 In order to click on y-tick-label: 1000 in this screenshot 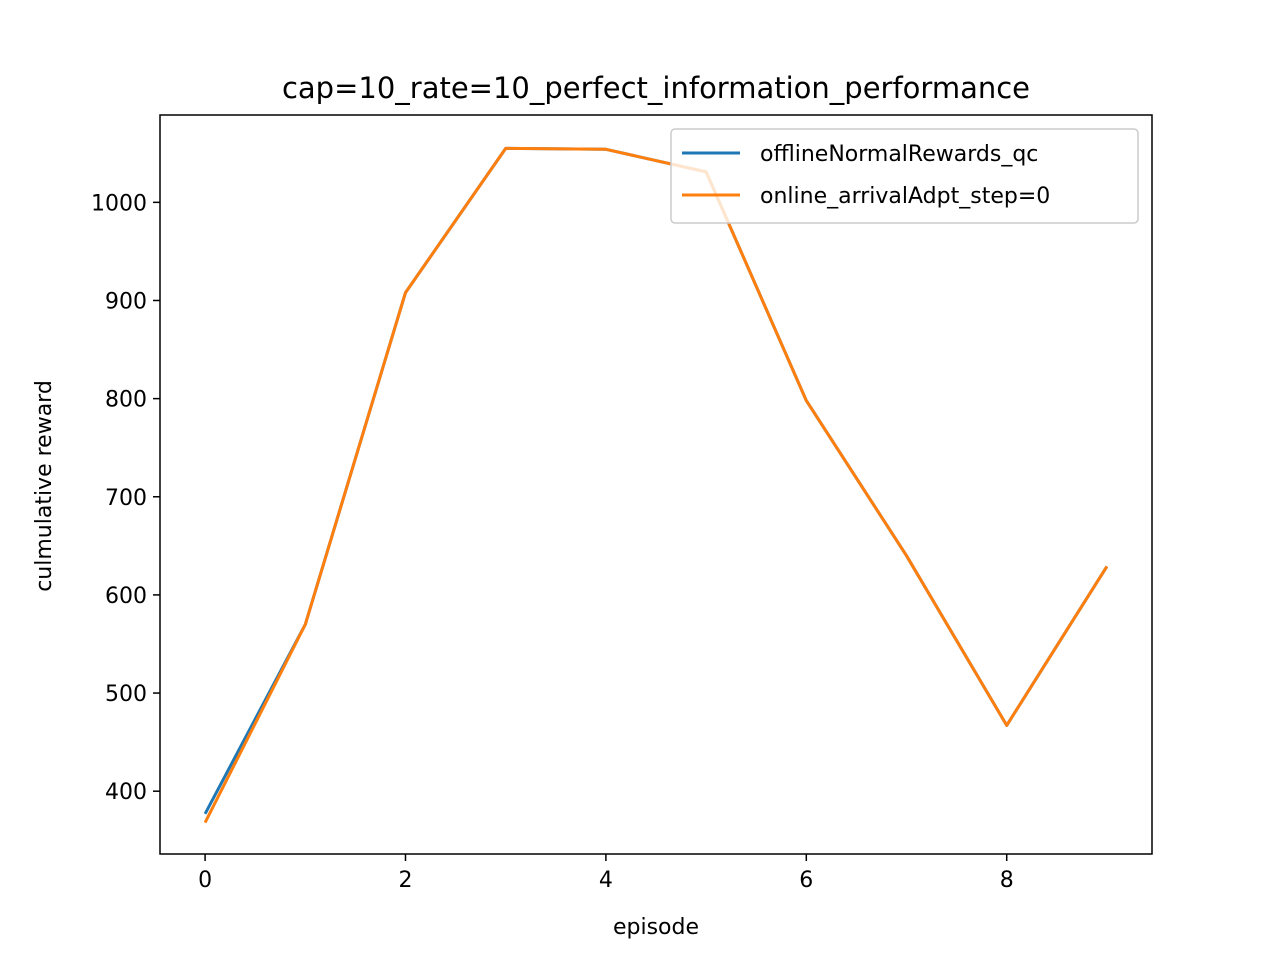, I will do `click(119, 203)`.